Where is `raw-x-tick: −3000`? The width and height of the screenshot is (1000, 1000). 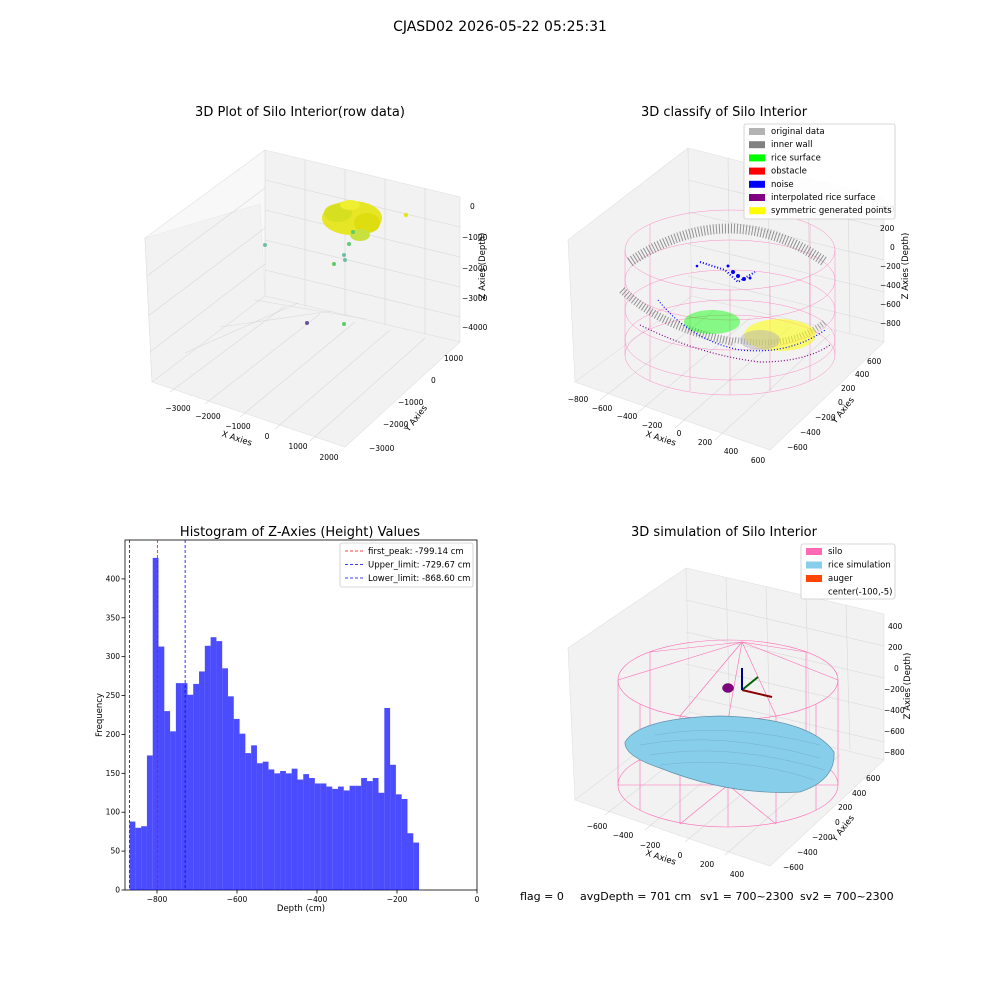 raw-x-tick: −3000 is located at coordinates (178, 408).